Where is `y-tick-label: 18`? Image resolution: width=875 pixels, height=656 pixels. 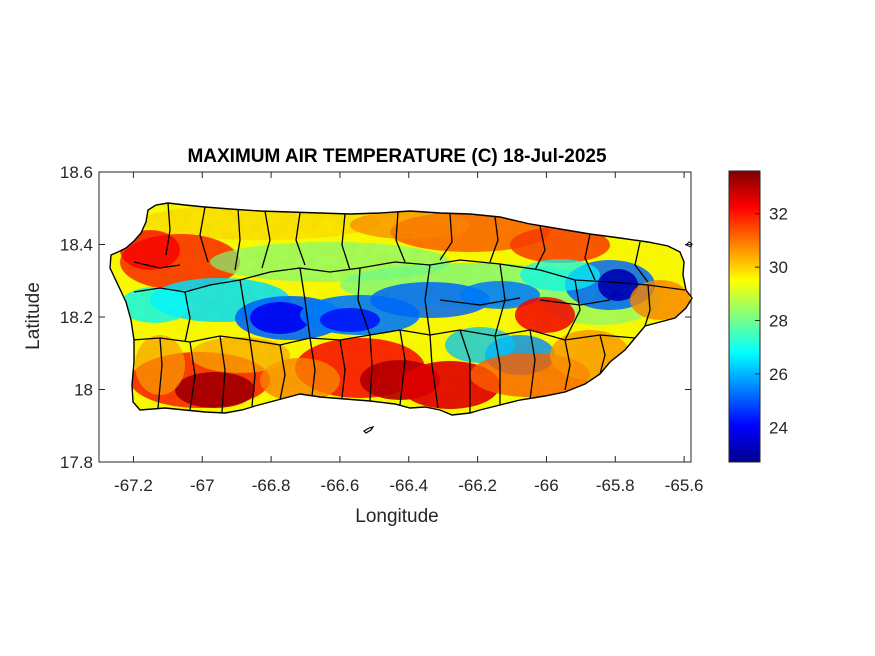
y-tick-label: 18 is located at coordinates (83, 390).